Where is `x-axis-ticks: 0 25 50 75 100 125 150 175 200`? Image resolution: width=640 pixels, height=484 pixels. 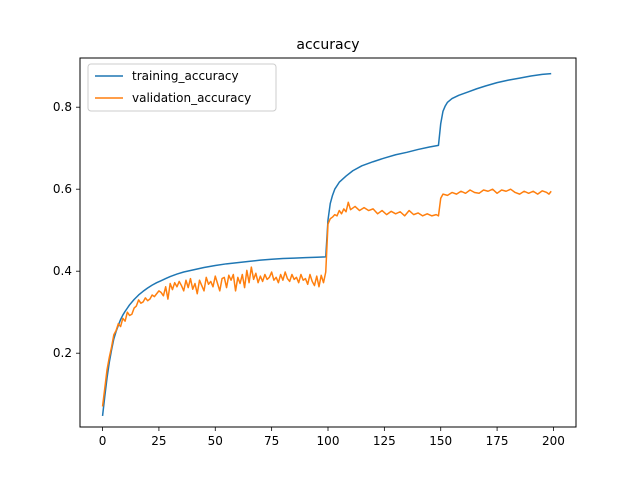
x-axis-ticks: 0 25 50 75 100 125 150 175 200 is located at coordinates (332, 437).